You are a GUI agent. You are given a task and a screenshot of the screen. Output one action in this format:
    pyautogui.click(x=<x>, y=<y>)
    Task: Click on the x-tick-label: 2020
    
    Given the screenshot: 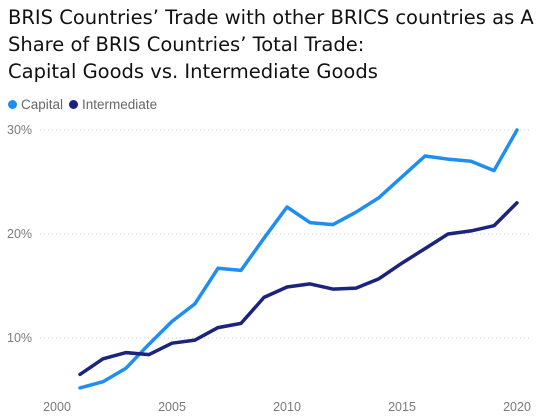 What is the action you would take?
    pyautogui.click(x=517, y=407)
    